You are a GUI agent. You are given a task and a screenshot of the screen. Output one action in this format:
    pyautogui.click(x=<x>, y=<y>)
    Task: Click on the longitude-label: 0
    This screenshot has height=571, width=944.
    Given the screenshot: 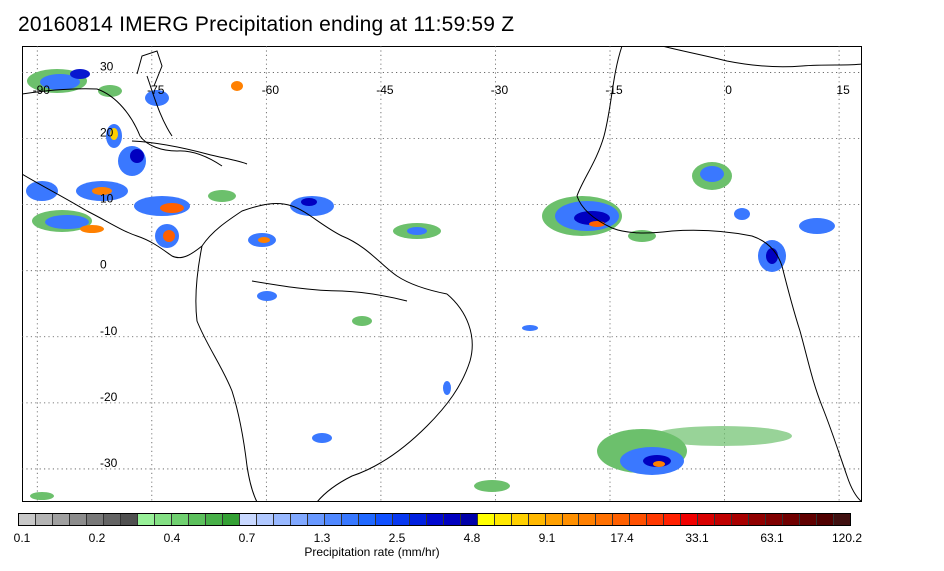 What is the action you would take?
    pyautogui.click(x=728, y=90)
    